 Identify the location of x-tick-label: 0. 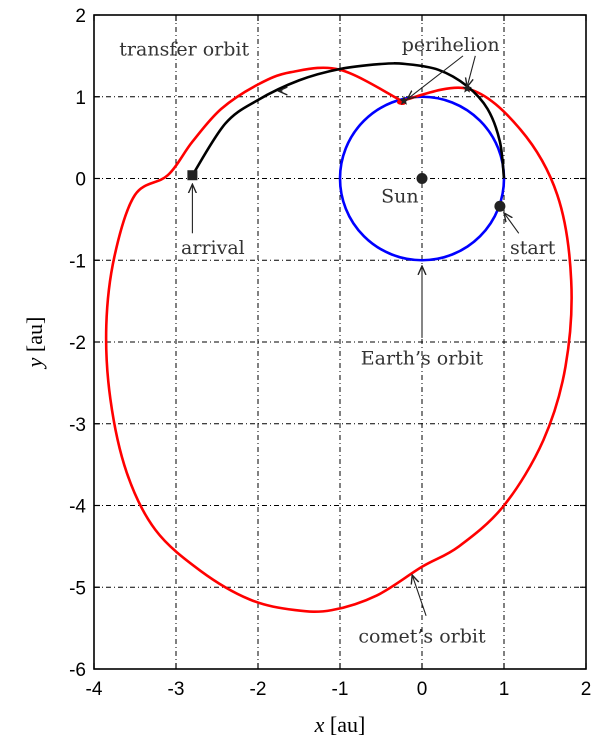
(422, 689).